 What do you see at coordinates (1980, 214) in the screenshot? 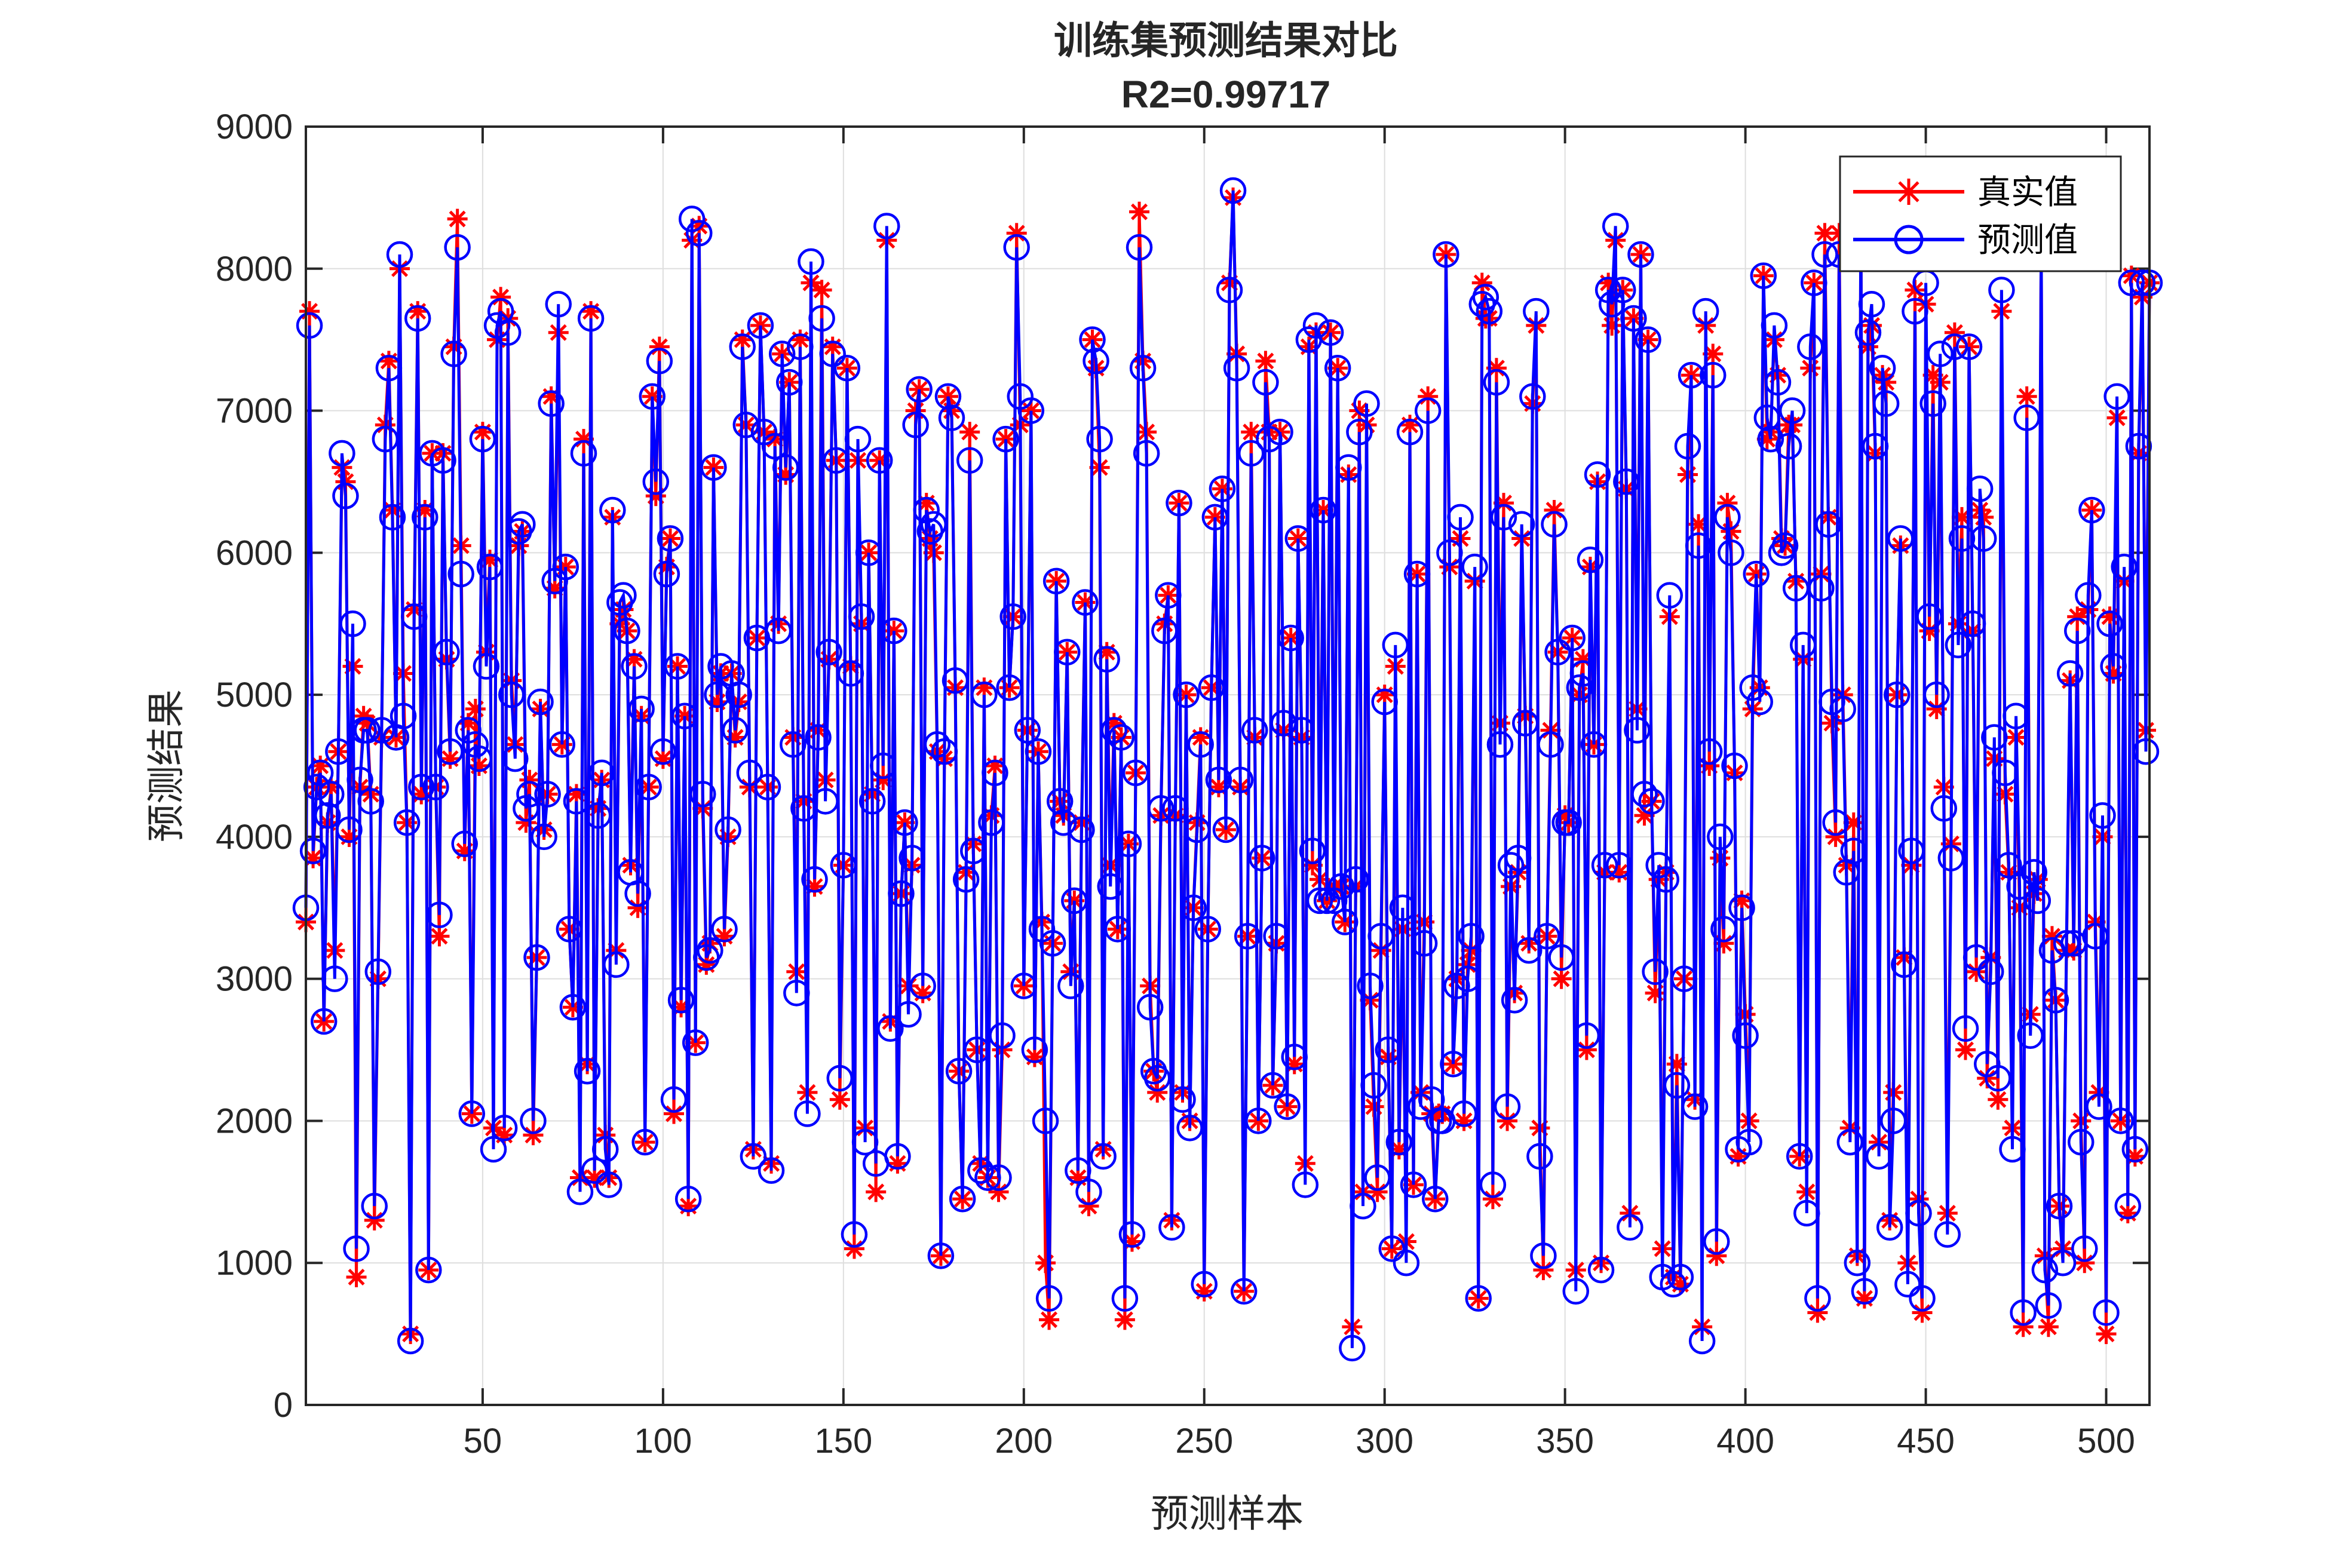
I see `legend: 真实值 预测值` at bounding box center [1980, 214].